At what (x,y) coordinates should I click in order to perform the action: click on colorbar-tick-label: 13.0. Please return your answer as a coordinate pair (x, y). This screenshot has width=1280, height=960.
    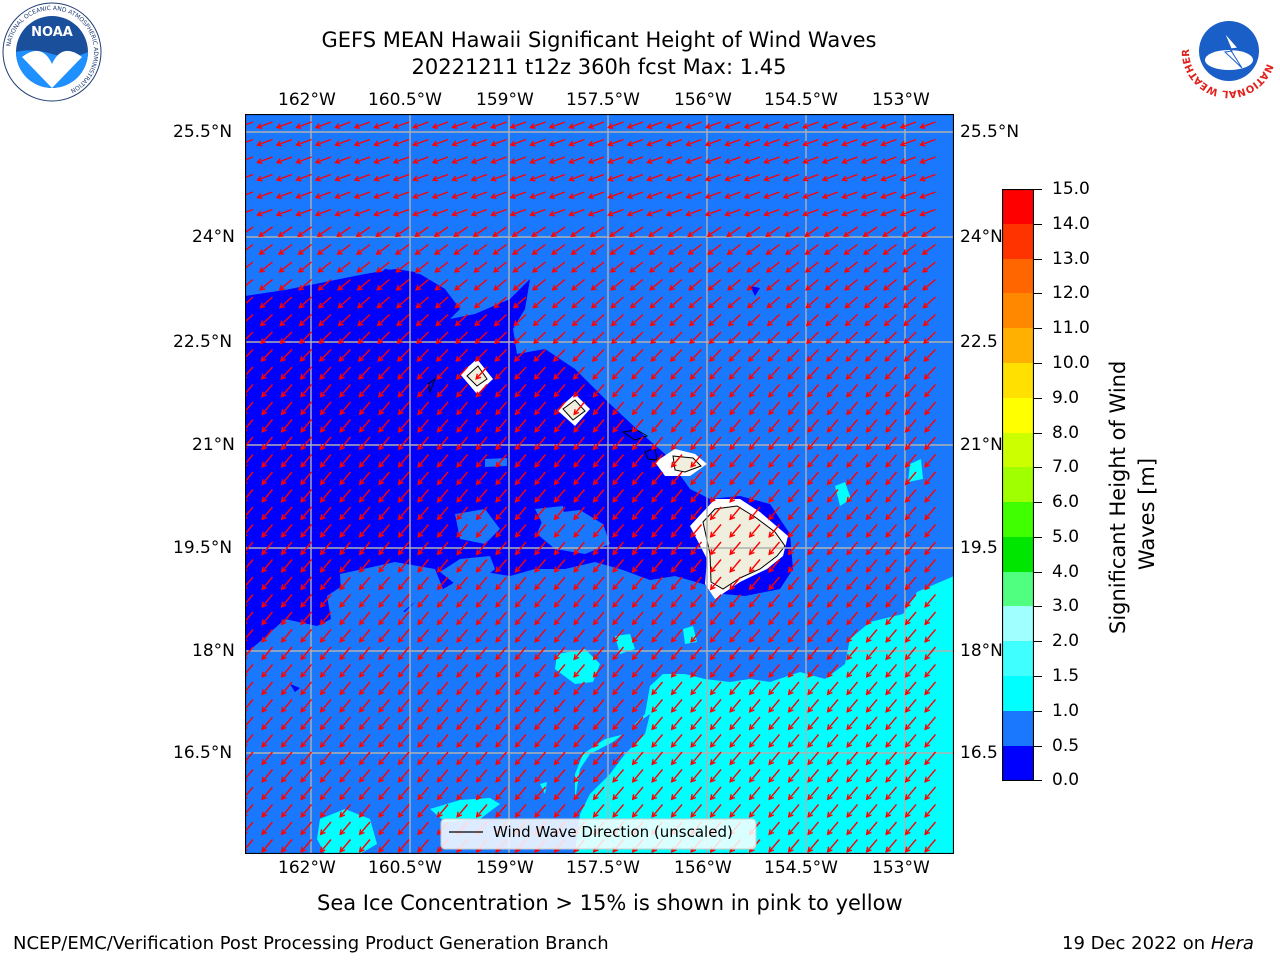
    Looking at the image, I should click on (1071, 259).